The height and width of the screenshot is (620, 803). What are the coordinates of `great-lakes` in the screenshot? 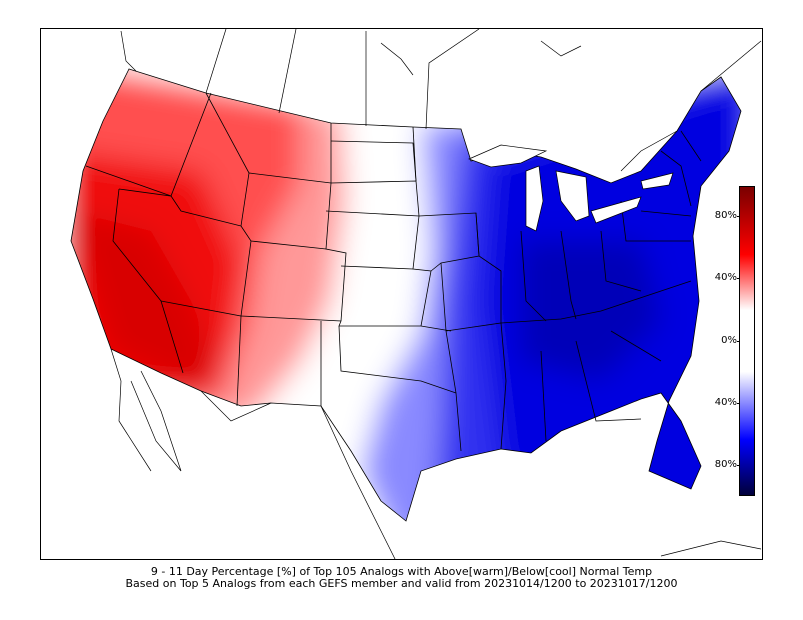 It's located at (571, 188).